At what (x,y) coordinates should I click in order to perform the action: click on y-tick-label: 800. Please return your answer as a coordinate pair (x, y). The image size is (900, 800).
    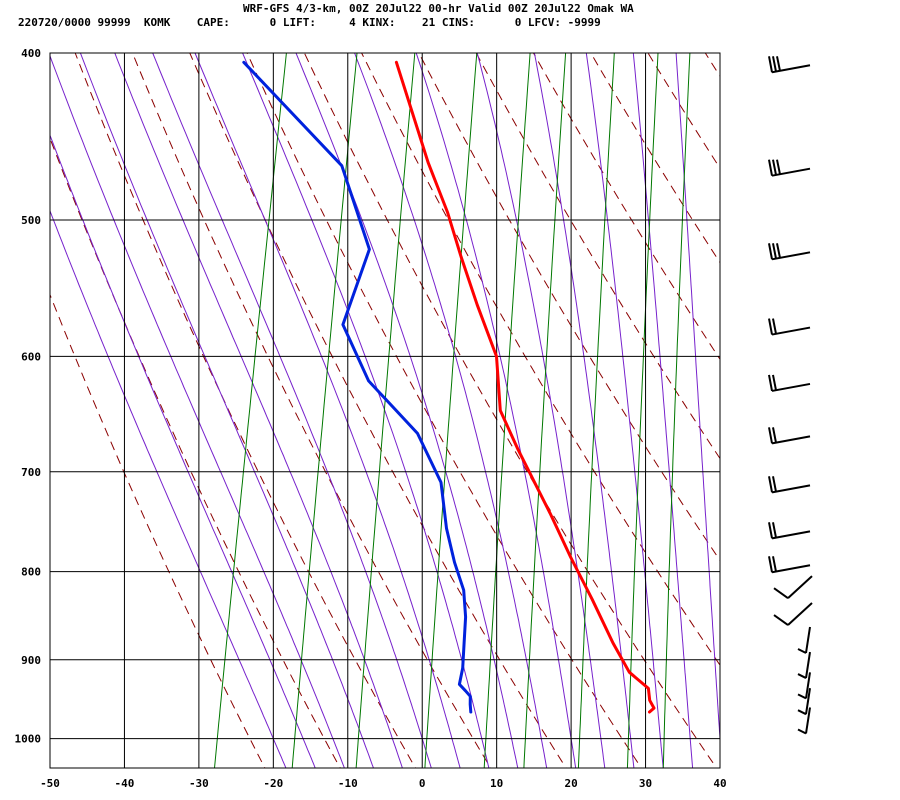
    Looking at the image, I should click on (31, 572).